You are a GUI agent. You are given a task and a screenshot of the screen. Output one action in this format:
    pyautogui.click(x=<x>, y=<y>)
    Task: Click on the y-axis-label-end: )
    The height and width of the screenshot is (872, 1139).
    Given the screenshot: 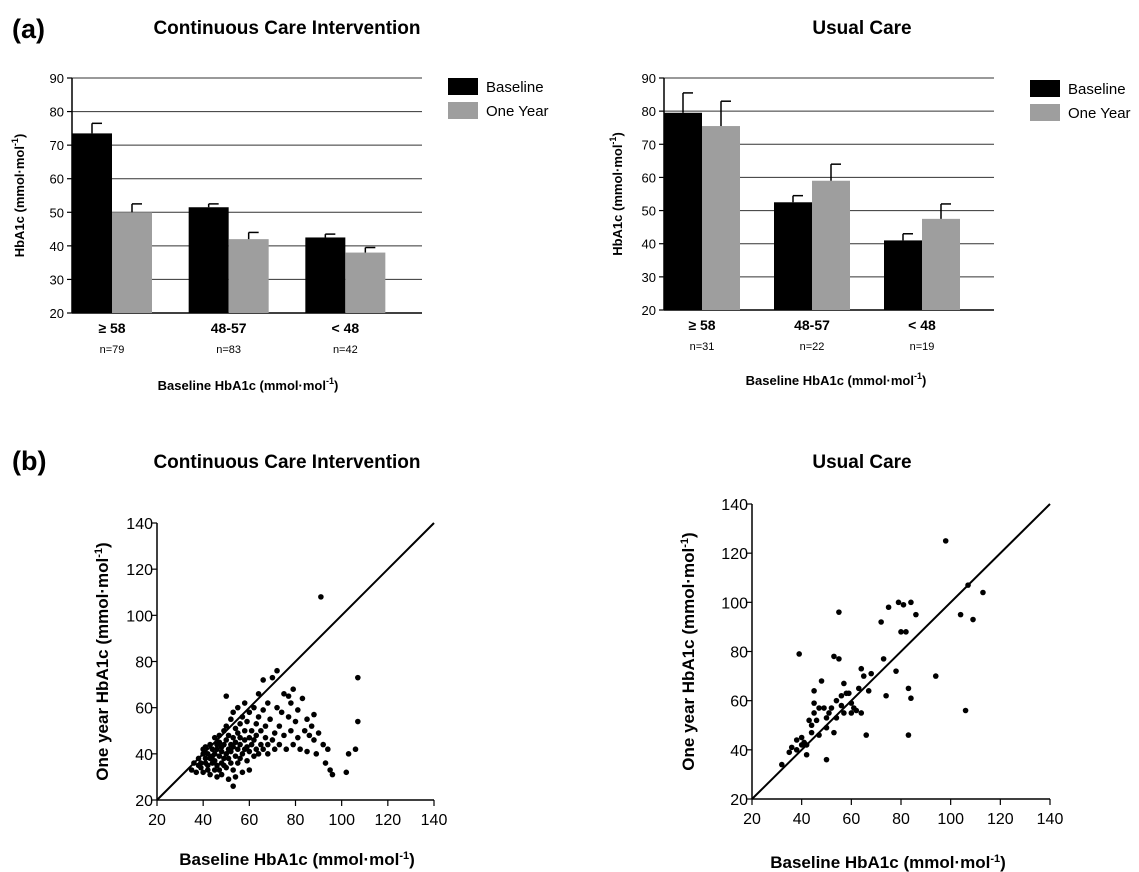 What is the action you would take?
    pyautogui.click(x=617, y=134)
    